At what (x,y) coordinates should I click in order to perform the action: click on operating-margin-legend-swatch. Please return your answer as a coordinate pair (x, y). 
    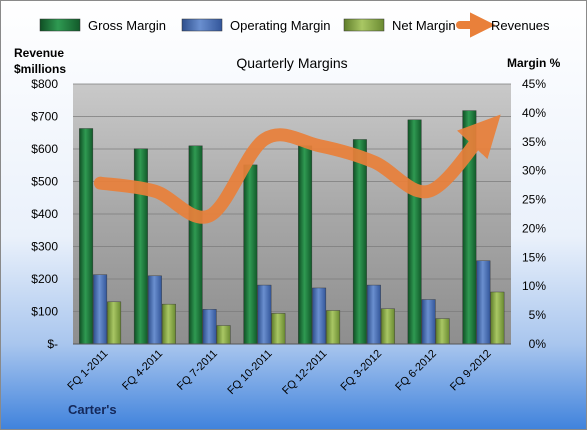
    Looking at the image, I should click on (202, 25).